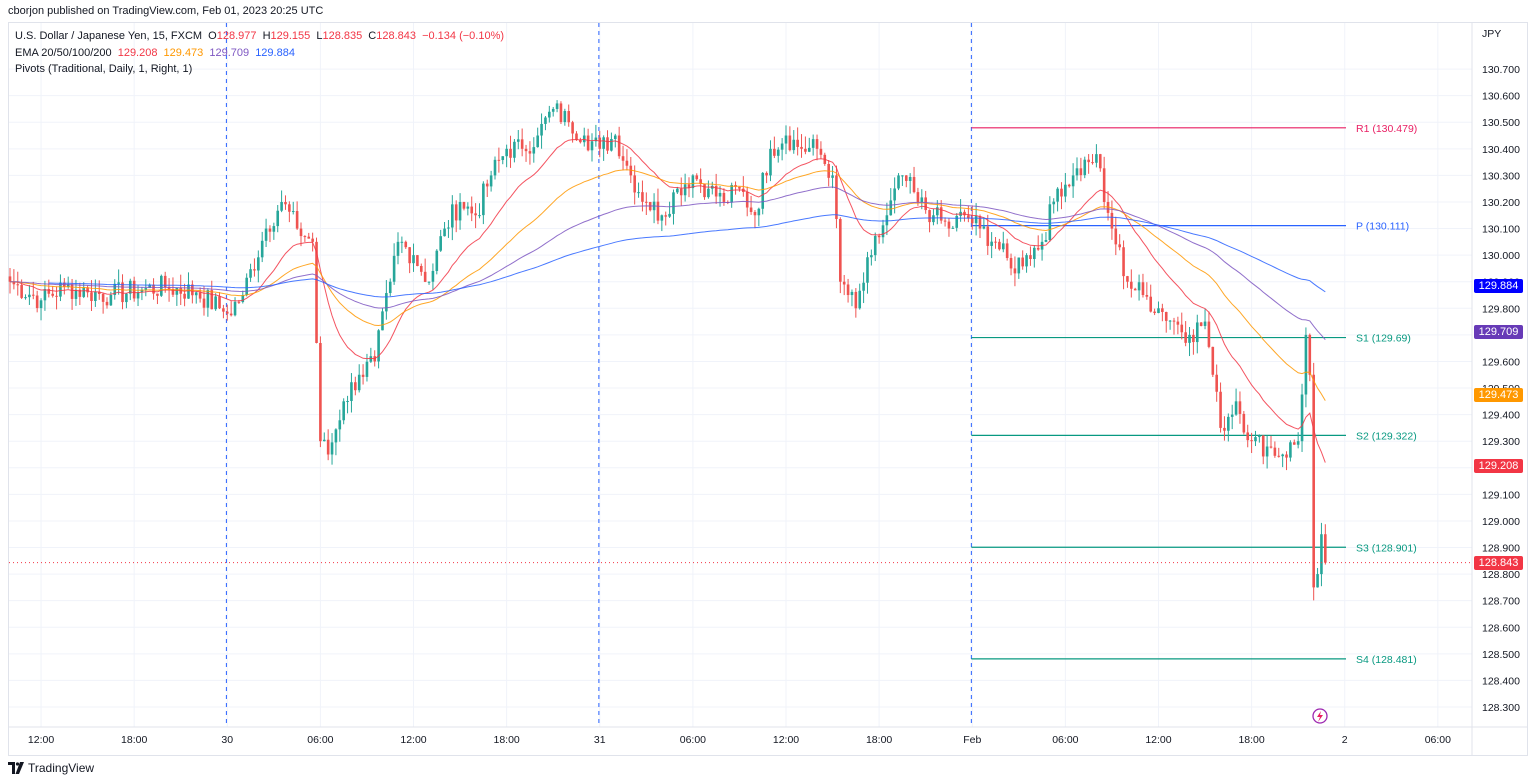 The height and width of the screenshot is (780, 1536). I want to click on currency-label: JPY, so click(1491, 34).